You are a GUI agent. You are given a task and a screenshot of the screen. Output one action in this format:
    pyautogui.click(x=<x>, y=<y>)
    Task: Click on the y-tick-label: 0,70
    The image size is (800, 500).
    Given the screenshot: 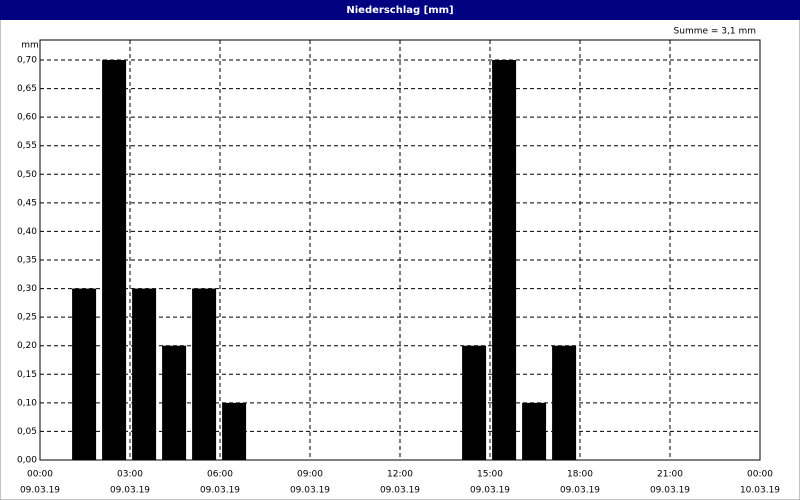 What is the action you would take?
    pyautogui.click(x=27, y=61)
    